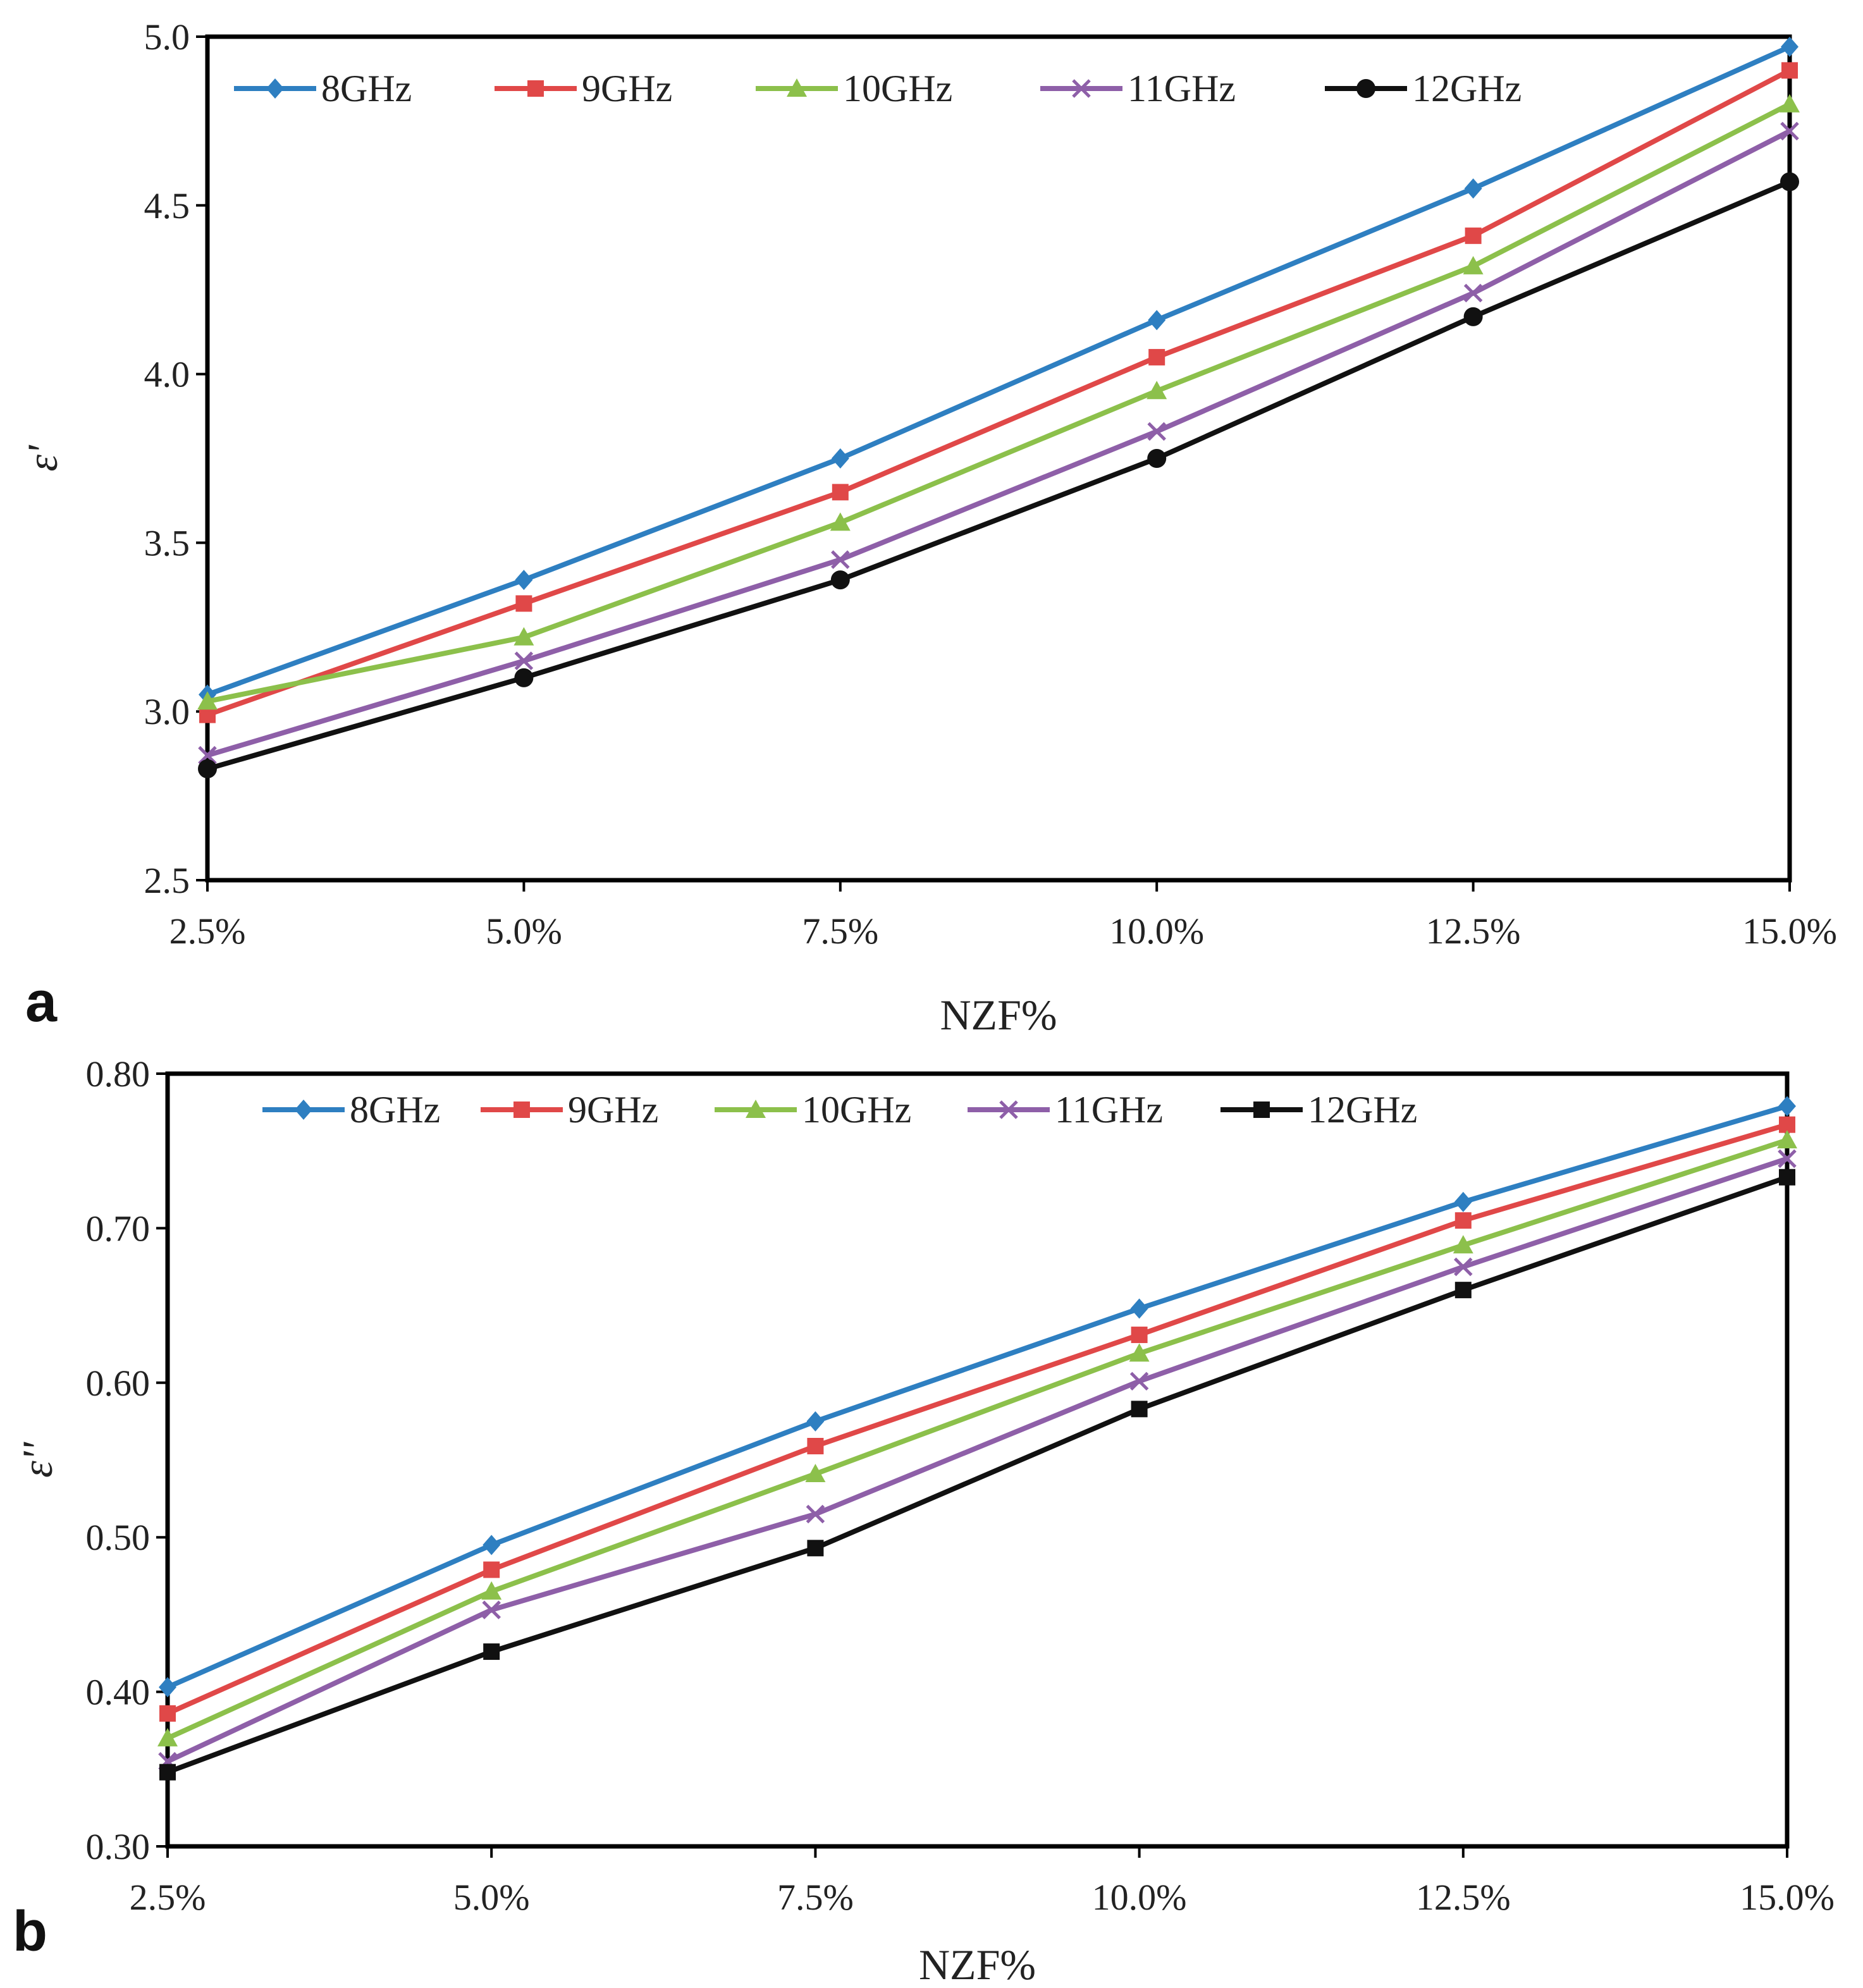 The width and height of the screenshot is (1863, 1988). What do you see at coordinates (1182, 88) in the screenshot?
I see `legend-label: 11GHz` at bounding box center [1182, 88].